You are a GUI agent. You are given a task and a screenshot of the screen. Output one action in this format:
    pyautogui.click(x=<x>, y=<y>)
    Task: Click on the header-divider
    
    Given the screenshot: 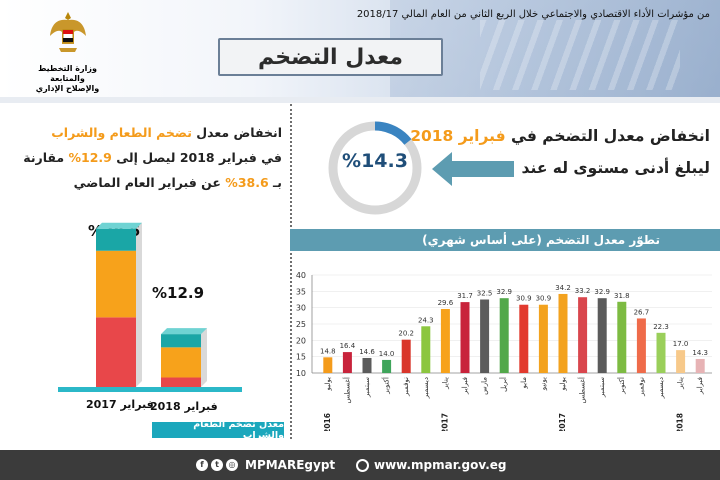 What is the action you would take?
    pyautogui.click(x=360, y=100)
    